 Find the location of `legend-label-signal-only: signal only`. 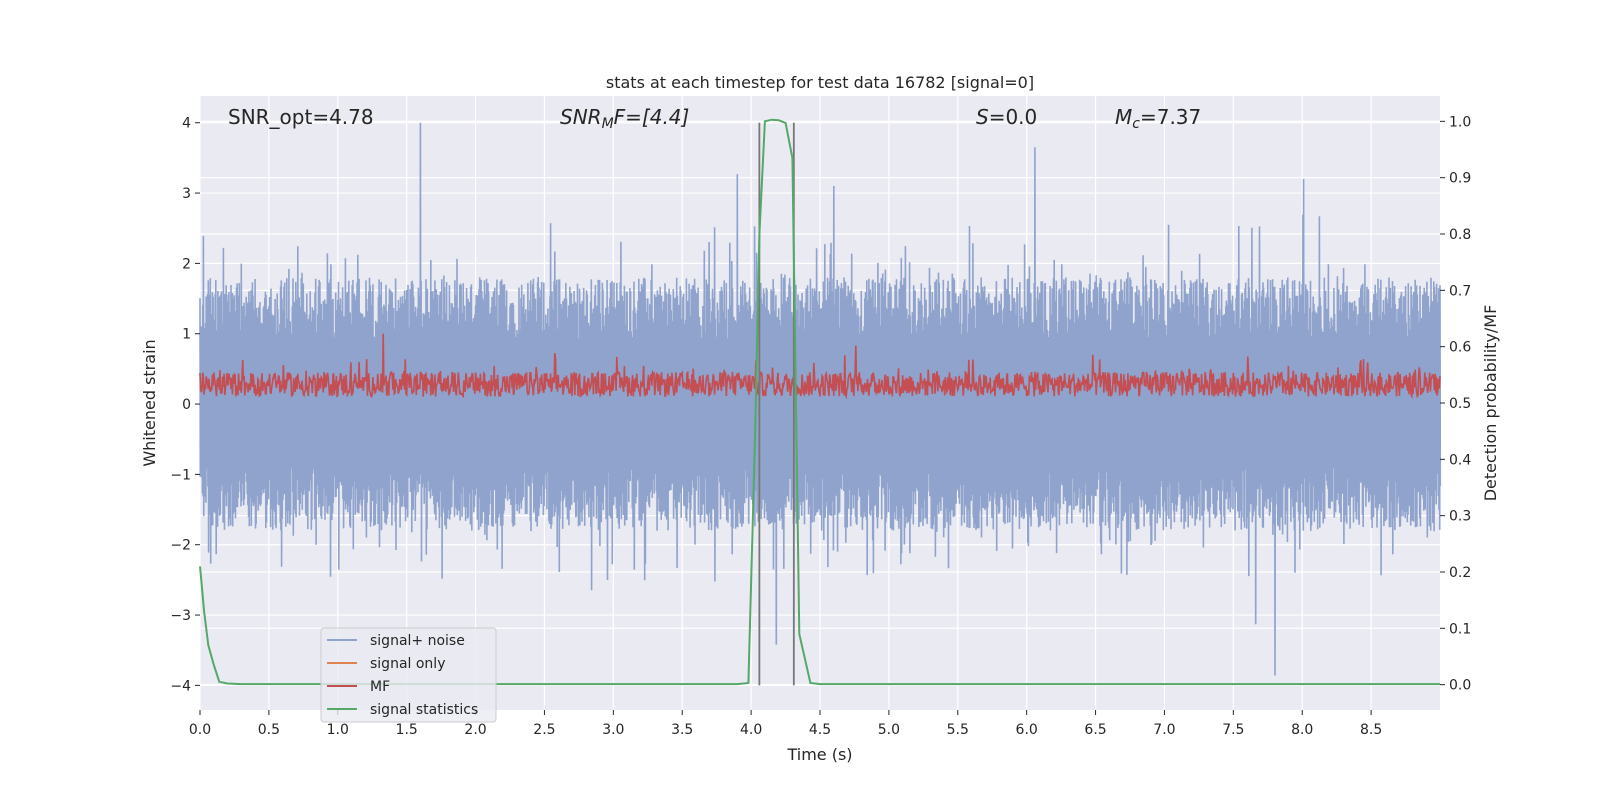

legend-label-signal-only: signal only is located at coordinates (407, 664).